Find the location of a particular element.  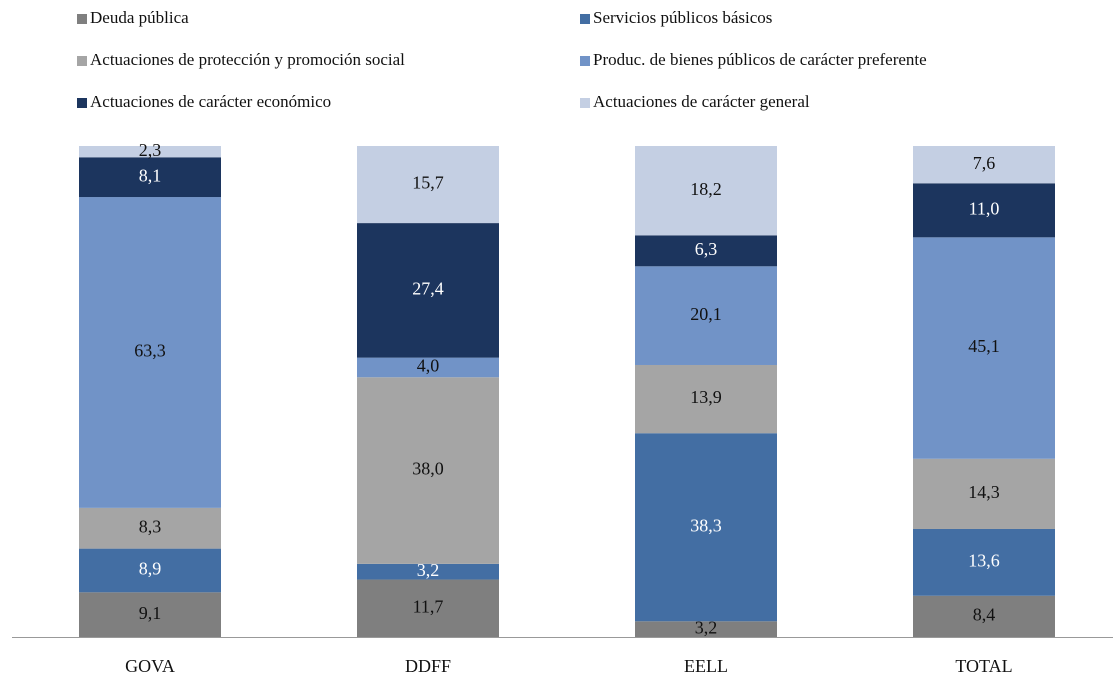

x-tick-label: TOTAL is located at coordinates (983, 666).